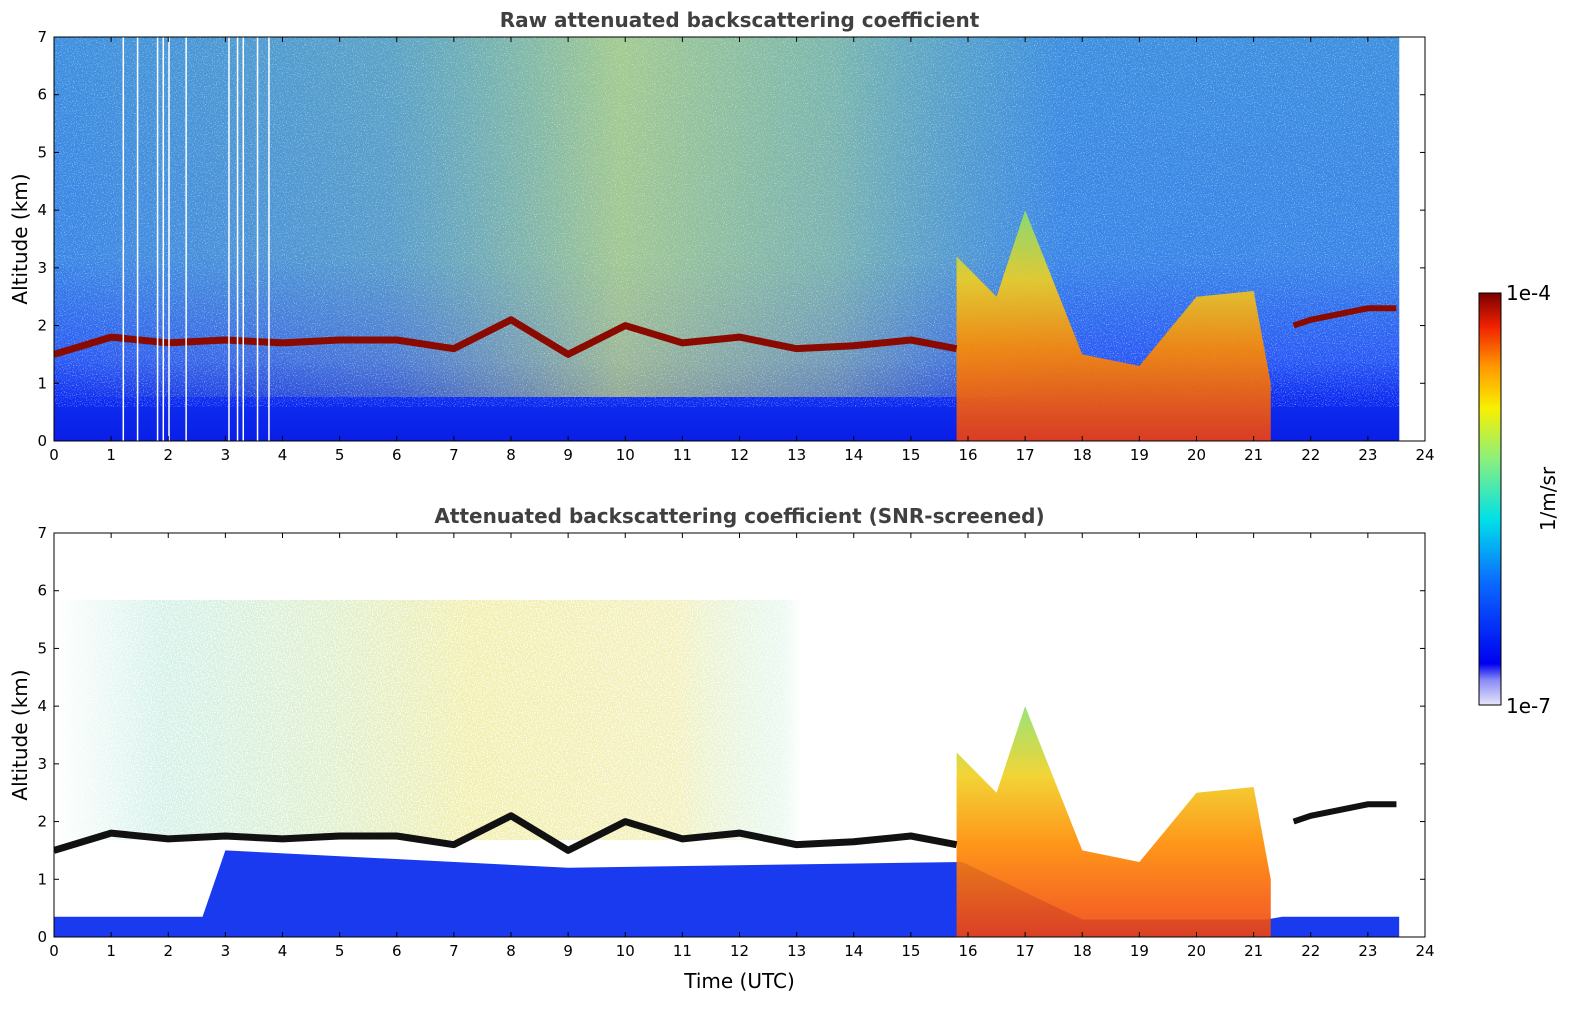 Image resolution: width=1595 pixels, height=1020 pixels. Describe the element at coordinates (168, 455) in the screenshot. I see `top-xtick-label: 2` at that location.